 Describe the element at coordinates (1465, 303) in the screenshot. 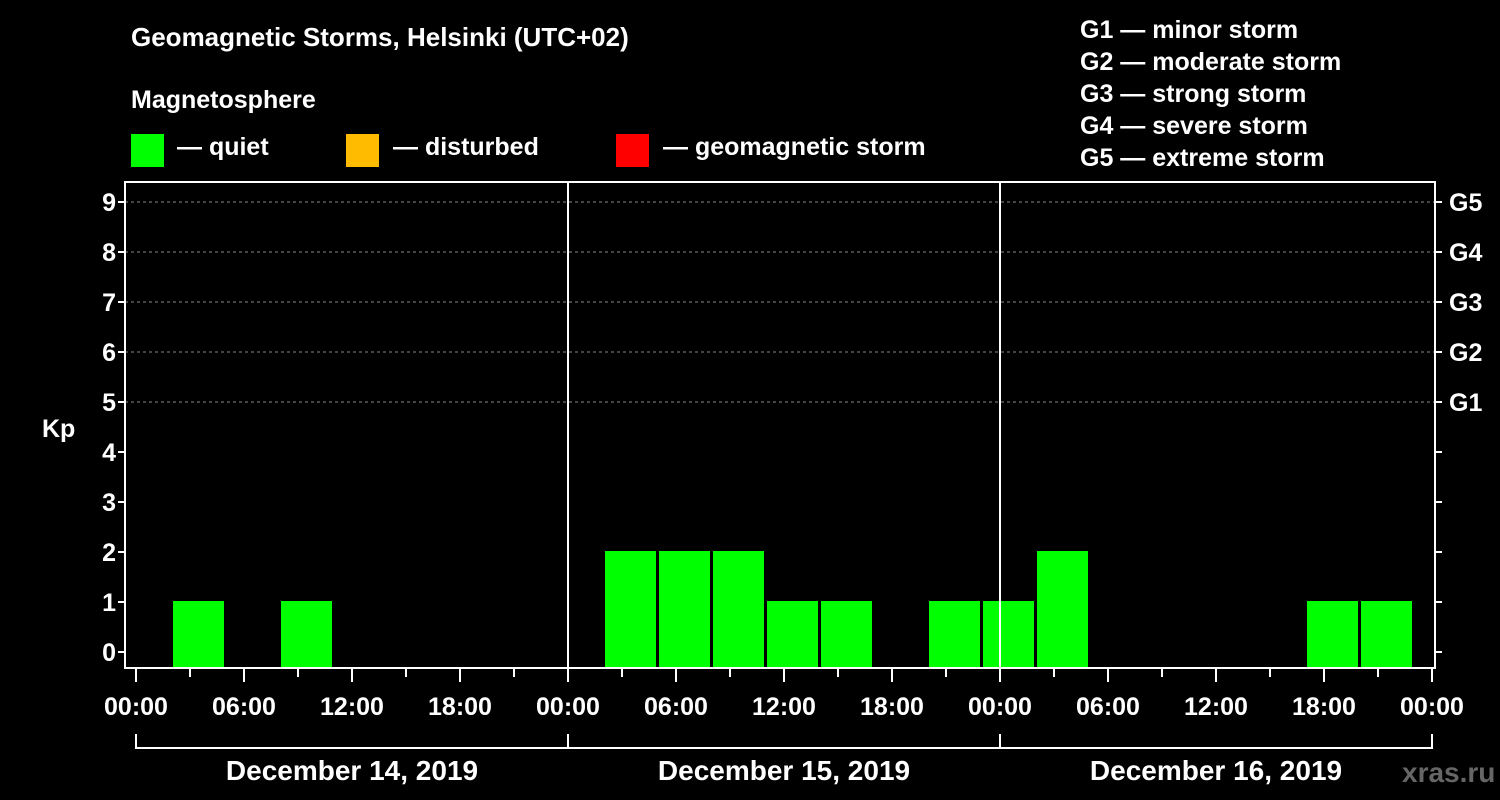

I see `right-tick-label-g3: G3` at that location.